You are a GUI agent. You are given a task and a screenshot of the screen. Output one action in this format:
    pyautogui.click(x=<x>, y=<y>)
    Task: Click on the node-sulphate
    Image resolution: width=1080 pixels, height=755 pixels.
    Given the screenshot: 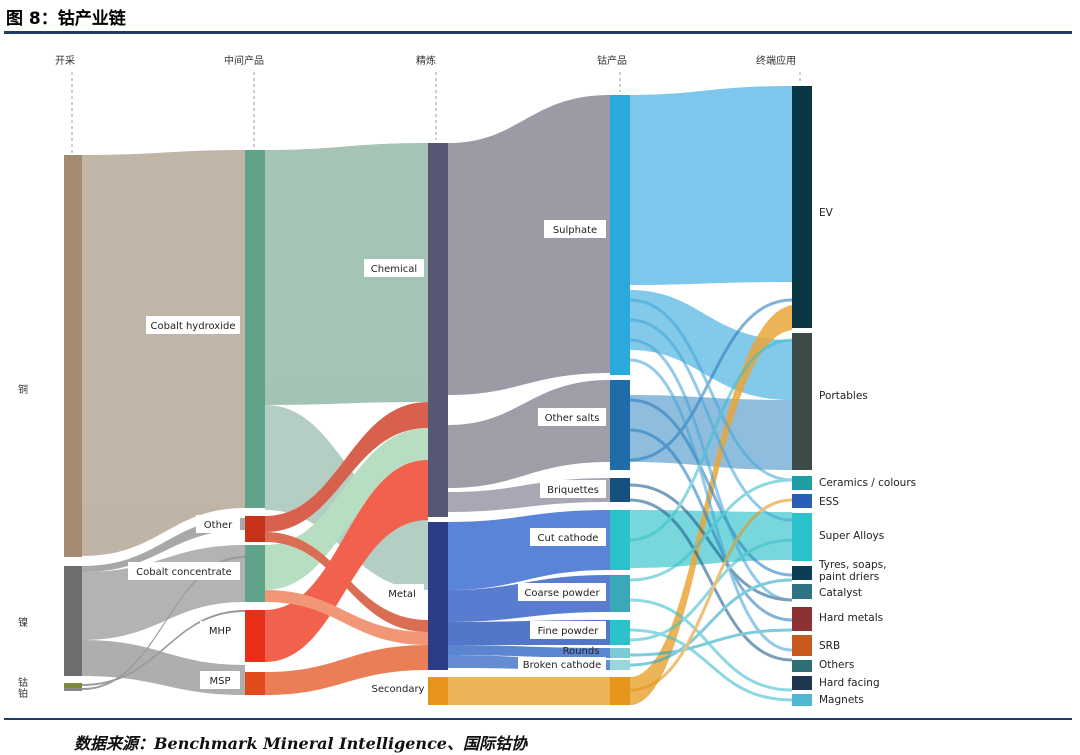 What is the action you would take?
    pyautogui.click(x=620, y=235)
    